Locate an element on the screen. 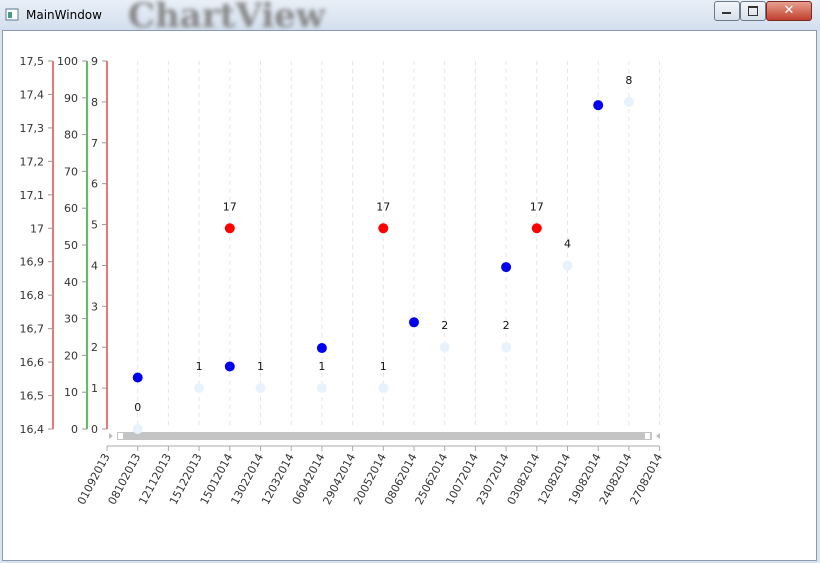 The width and height of the screenshot is (820, 563). y-tick-label: 17,1 is located at coordinates (32, 195).